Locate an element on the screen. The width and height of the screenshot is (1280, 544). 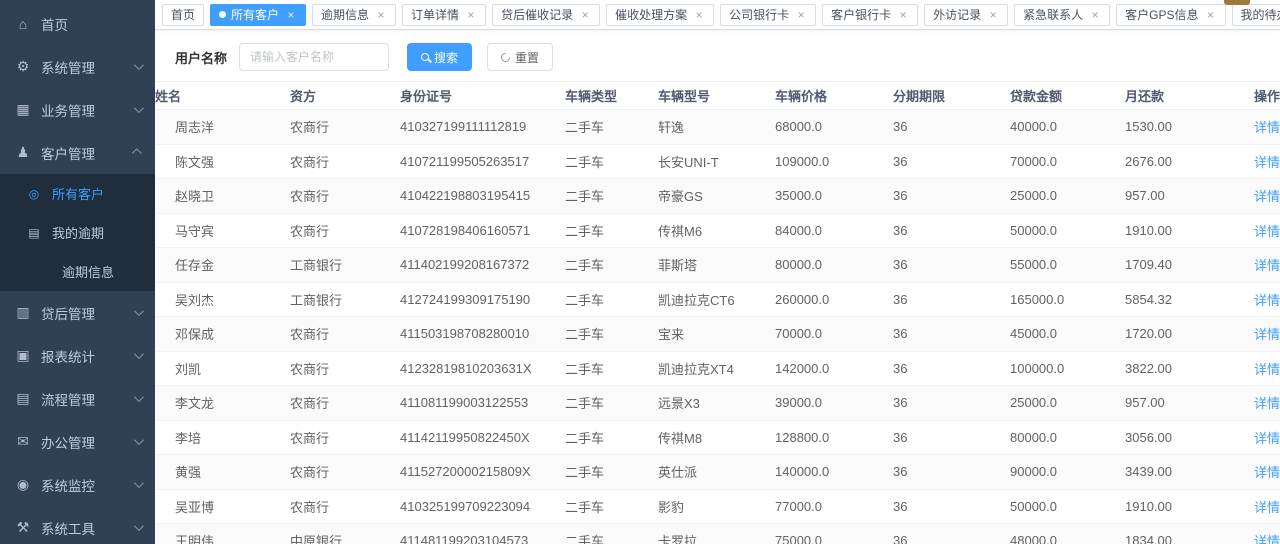
cell-id-number: 411081199003122553 is located at coordinates (482, 403).